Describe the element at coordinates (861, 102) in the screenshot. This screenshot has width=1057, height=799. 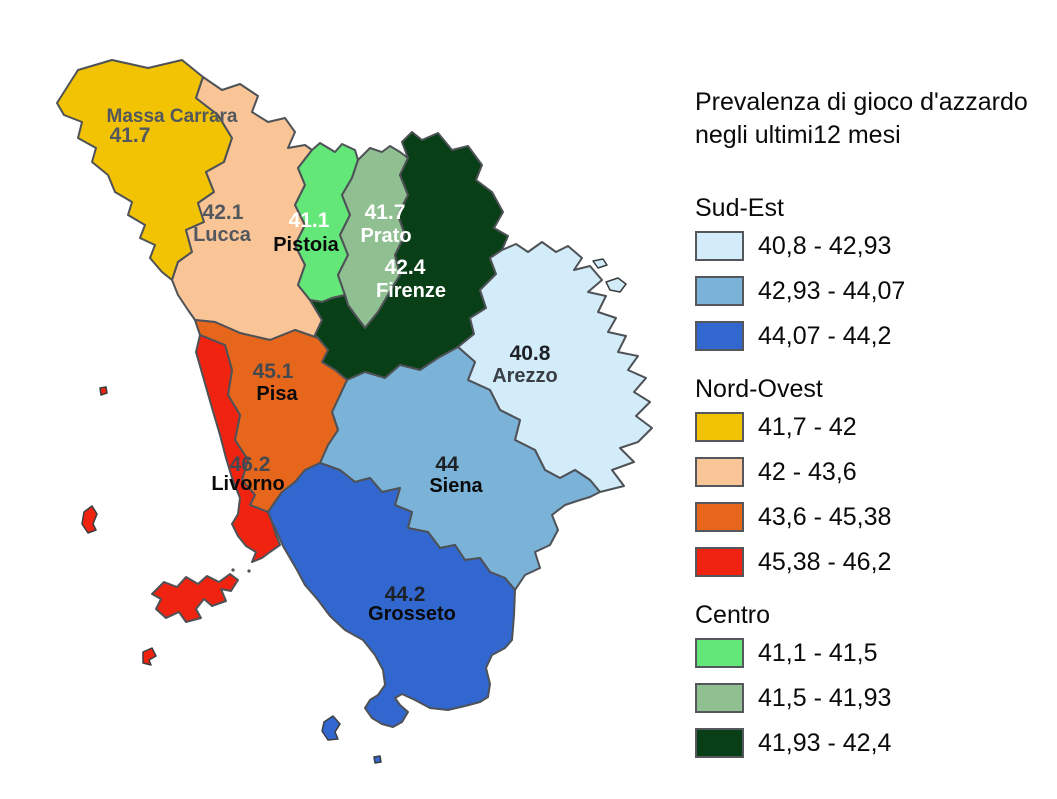
I see `legend-title-line1: Prevalenza di gioco d'azzardo` at that location.